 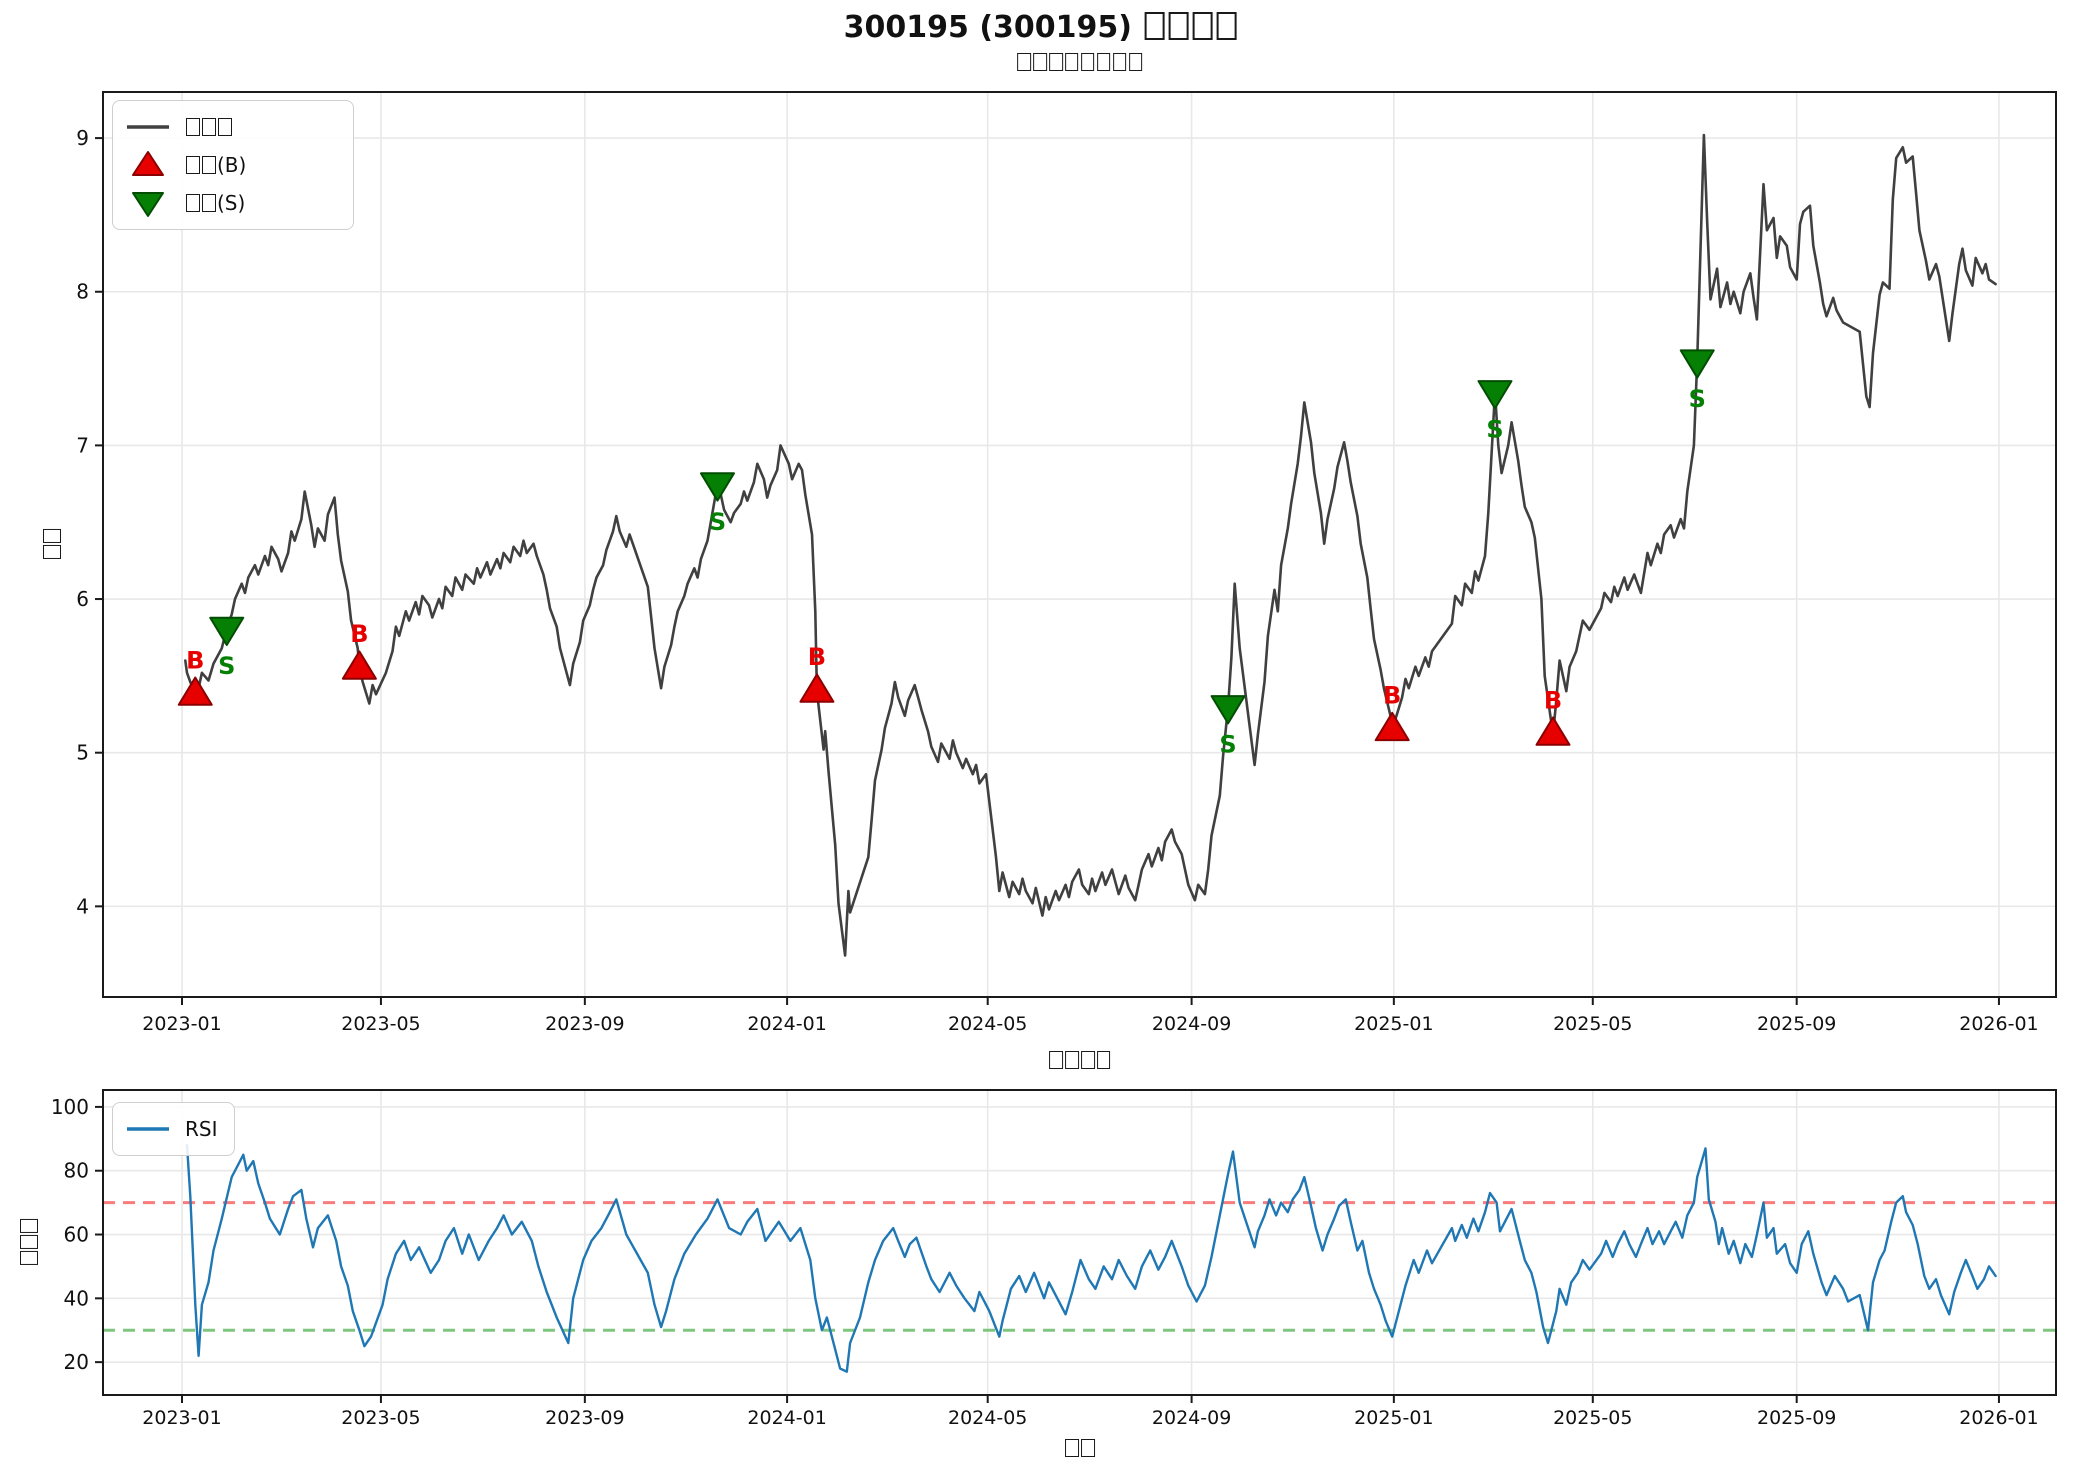 What do you see at coordinates (201, 1129) in the screenshot?
I see `legend-item-label: RSI` at bounding box center [201, 1129].